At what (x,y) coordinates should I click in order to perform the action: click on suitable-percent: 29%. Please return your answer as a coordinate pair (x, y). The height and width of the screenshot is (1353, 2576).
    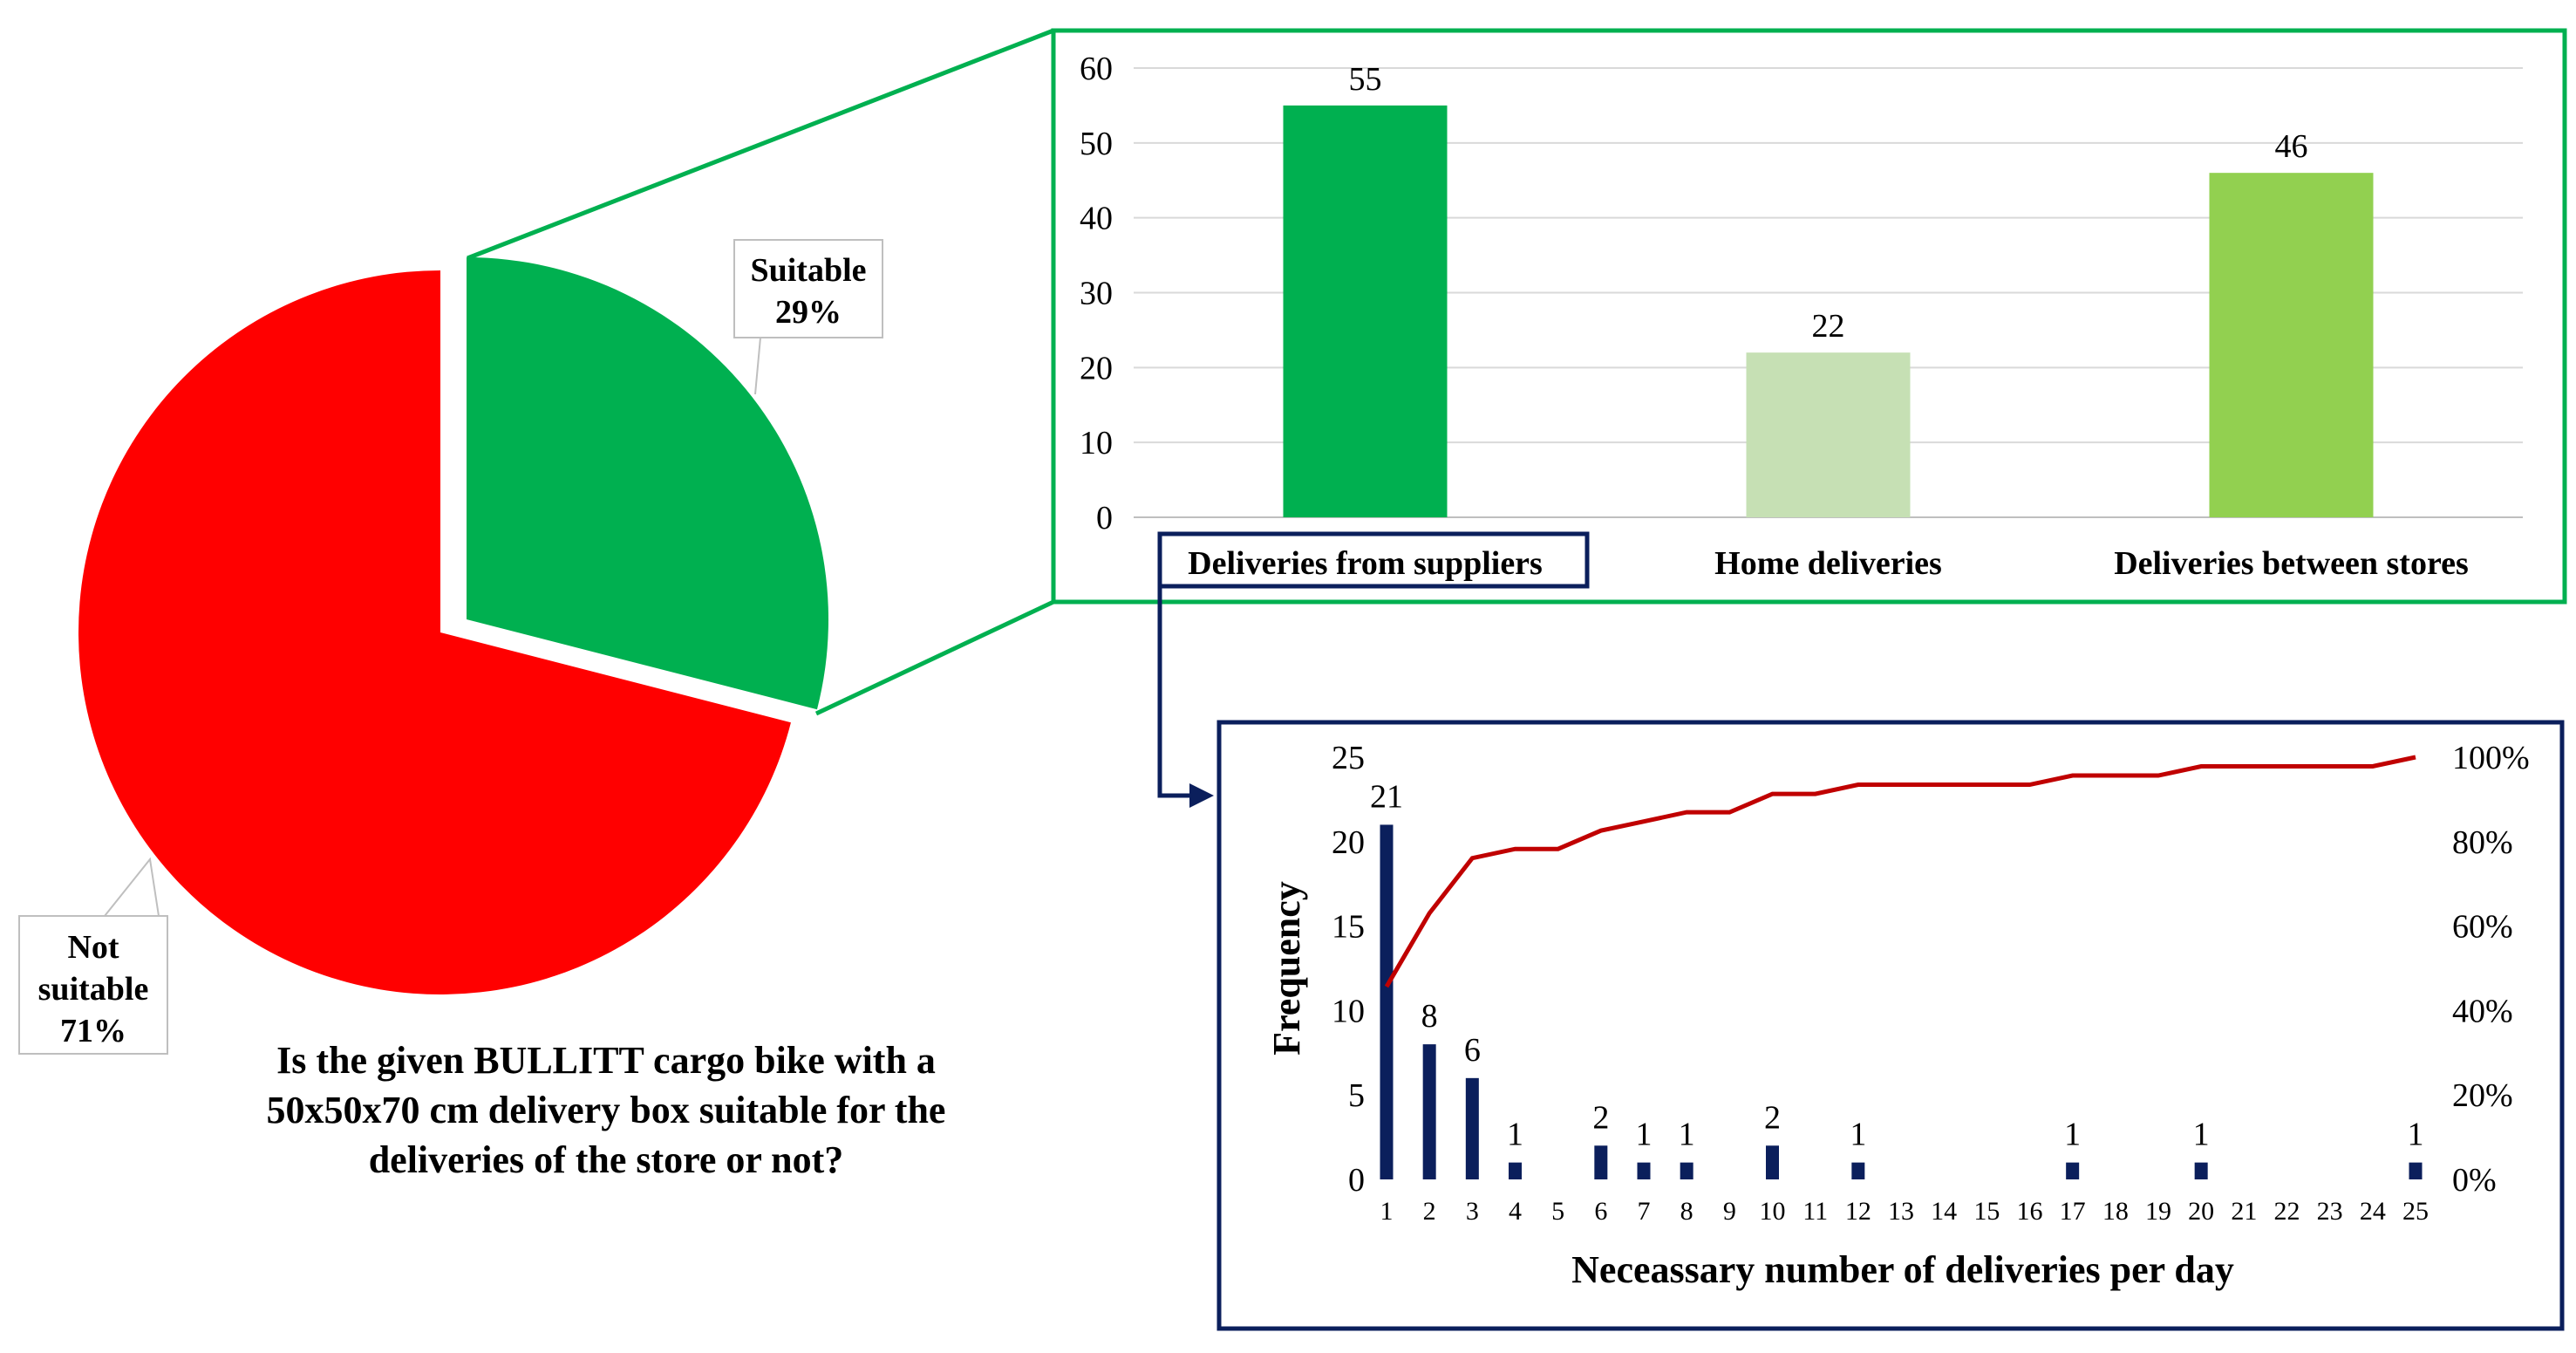
    Looking at the image, I should click on (809, 312).